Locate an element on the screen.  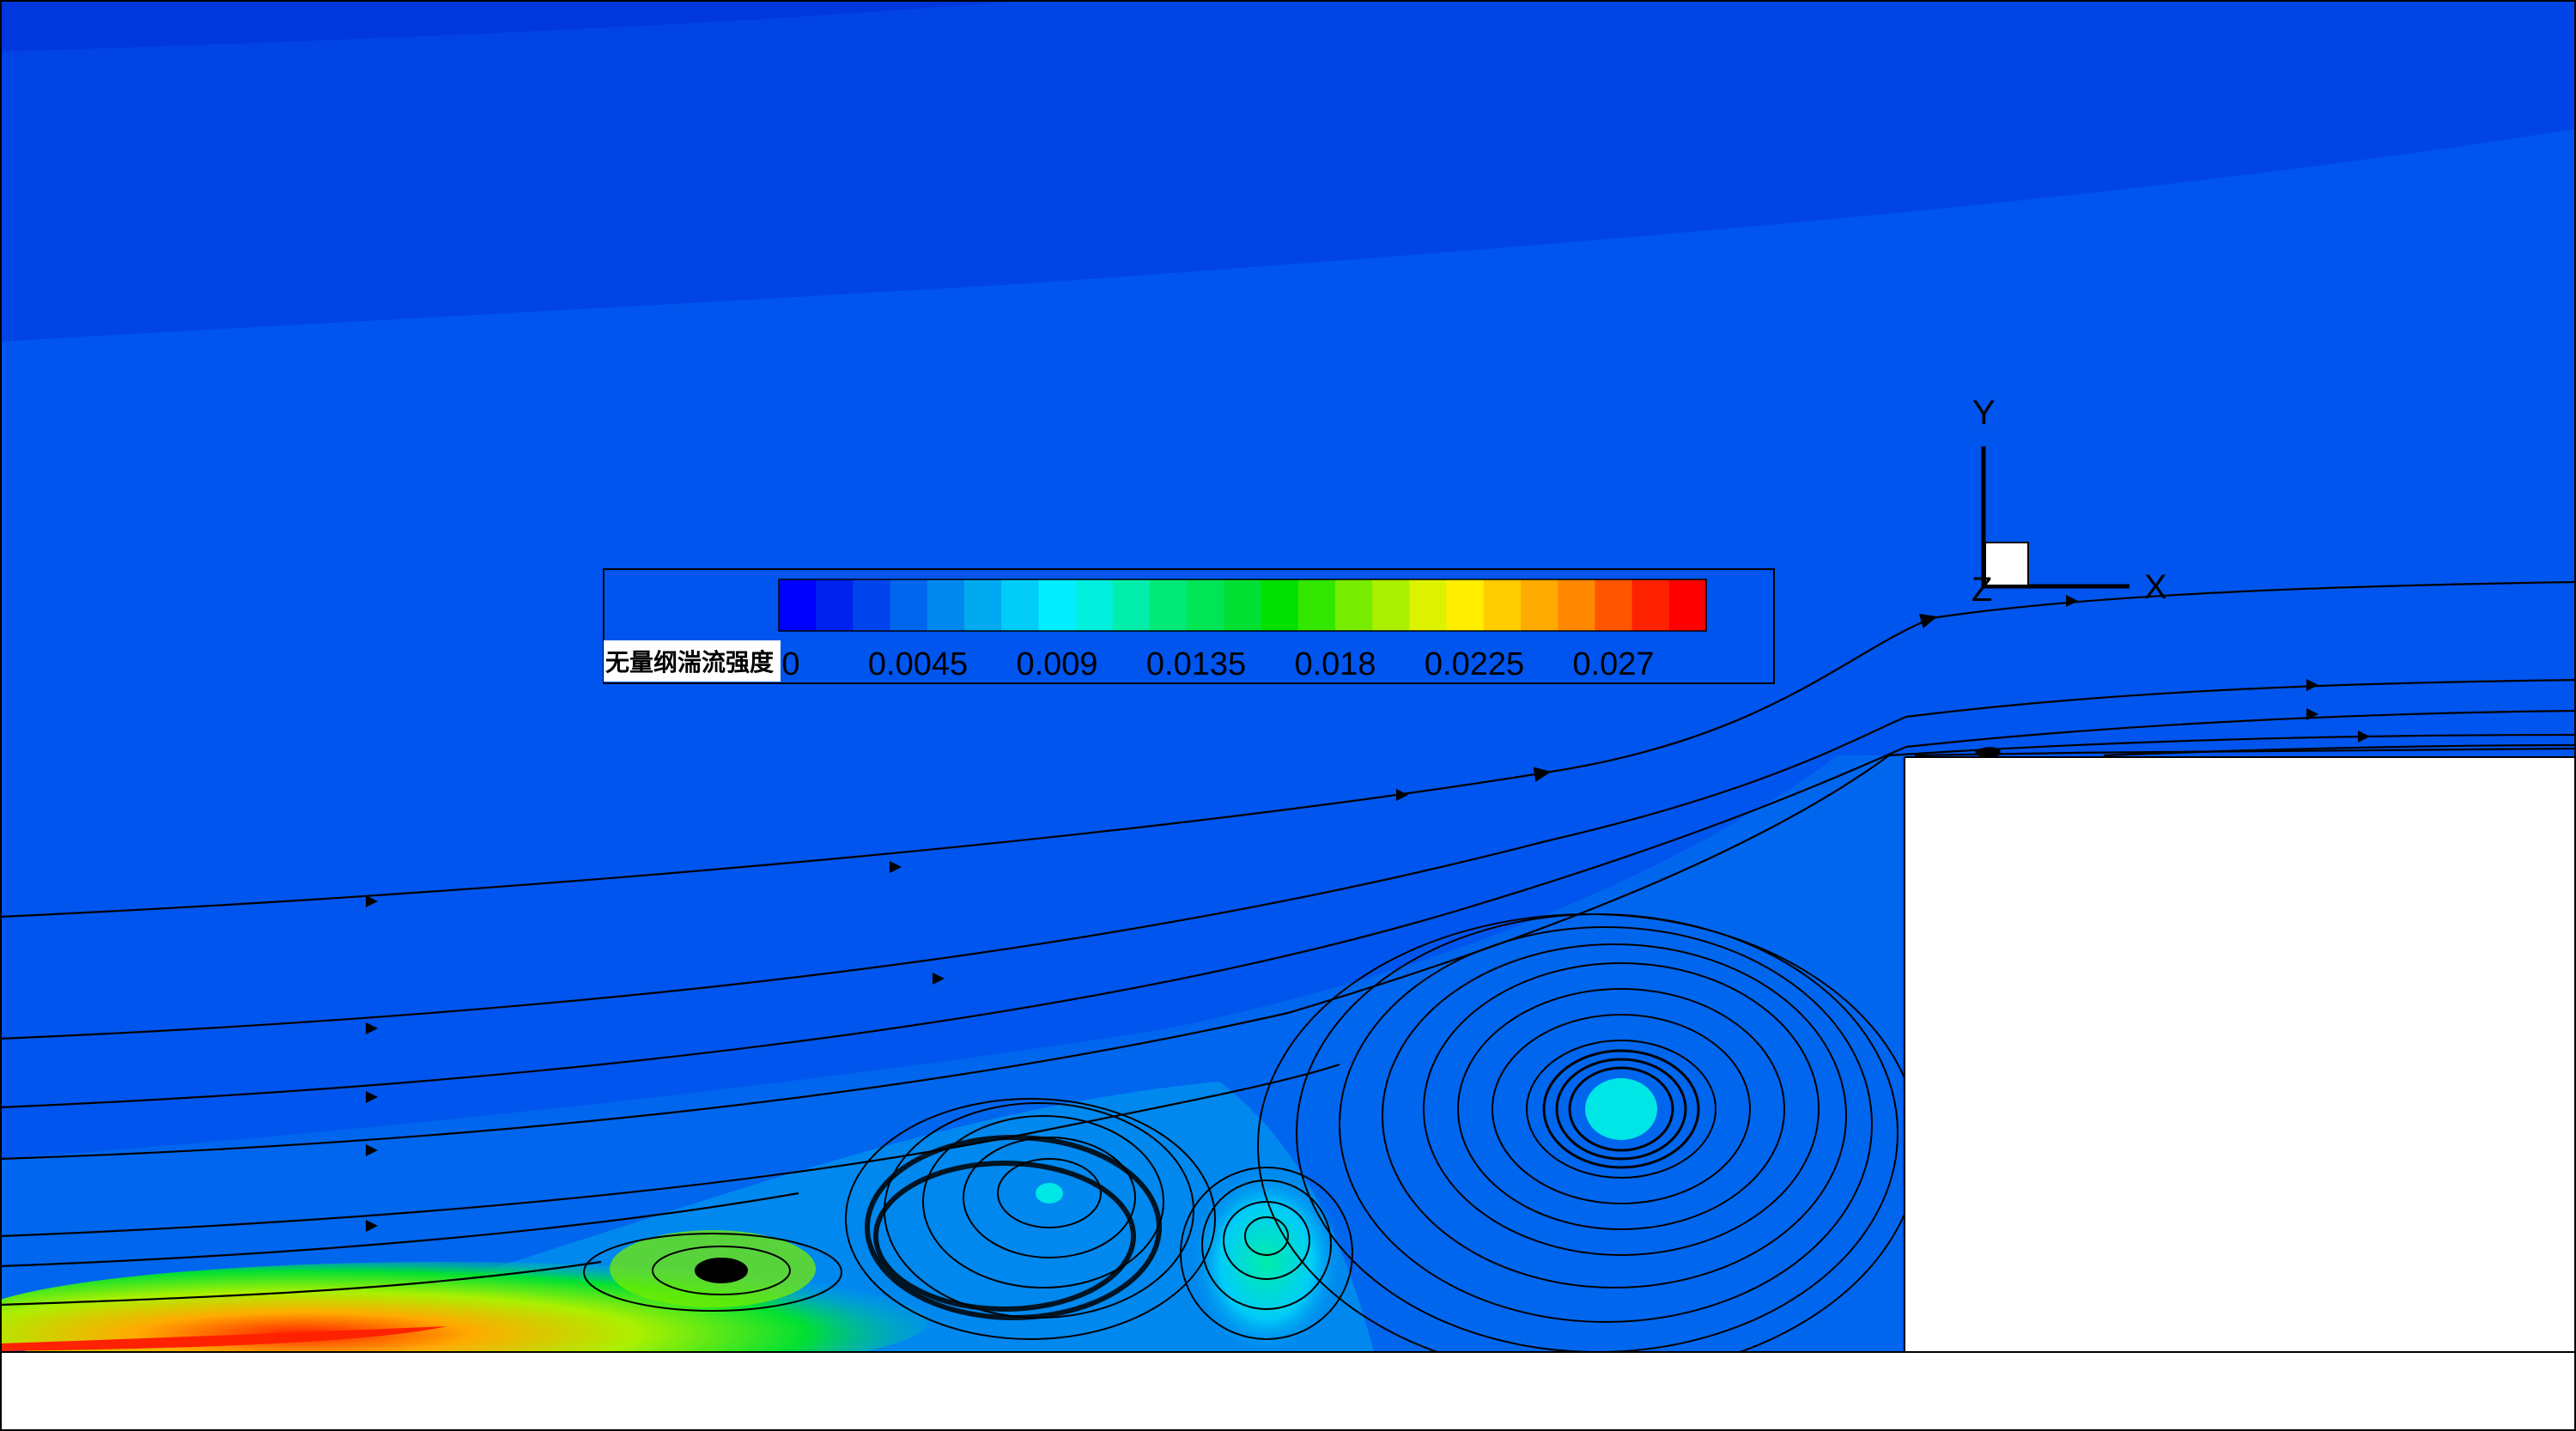
triad-x-label: X is located at coordinates (2156, 587).